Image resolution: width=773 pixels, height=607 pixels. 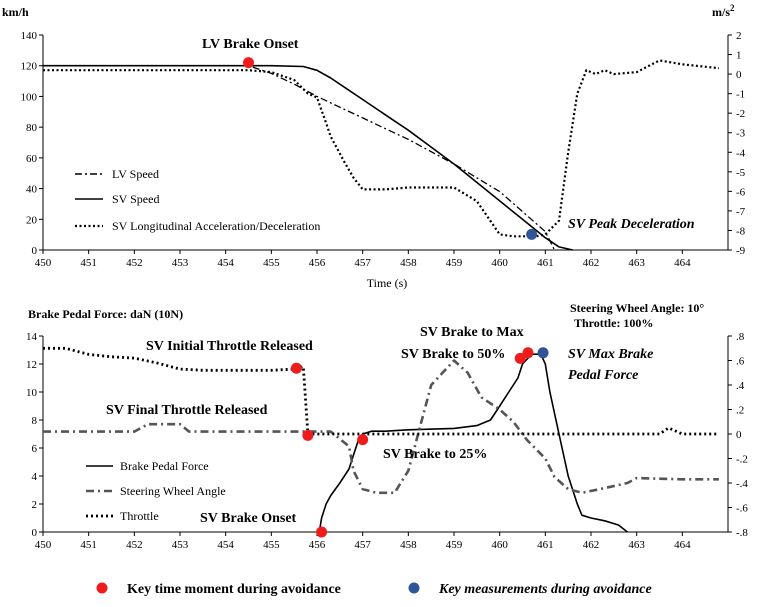 What do you see at coordinates (740, 362) in the screenshot?
I see `y2-tick-label: .6` at bounding box center [740, 362].